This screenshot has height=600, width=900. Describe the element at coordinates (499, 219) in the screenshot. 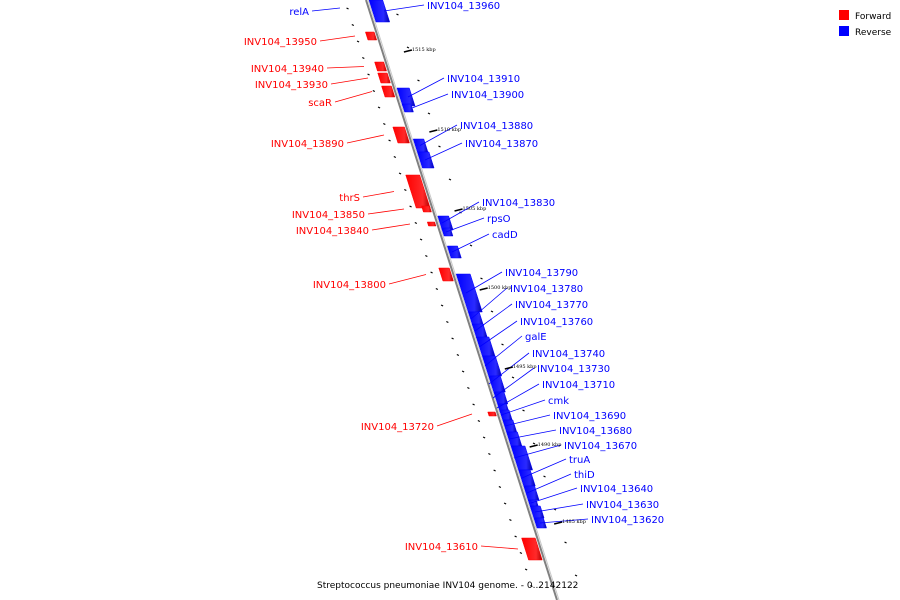

I see `reverse-gene-label: rpsO` at that location.